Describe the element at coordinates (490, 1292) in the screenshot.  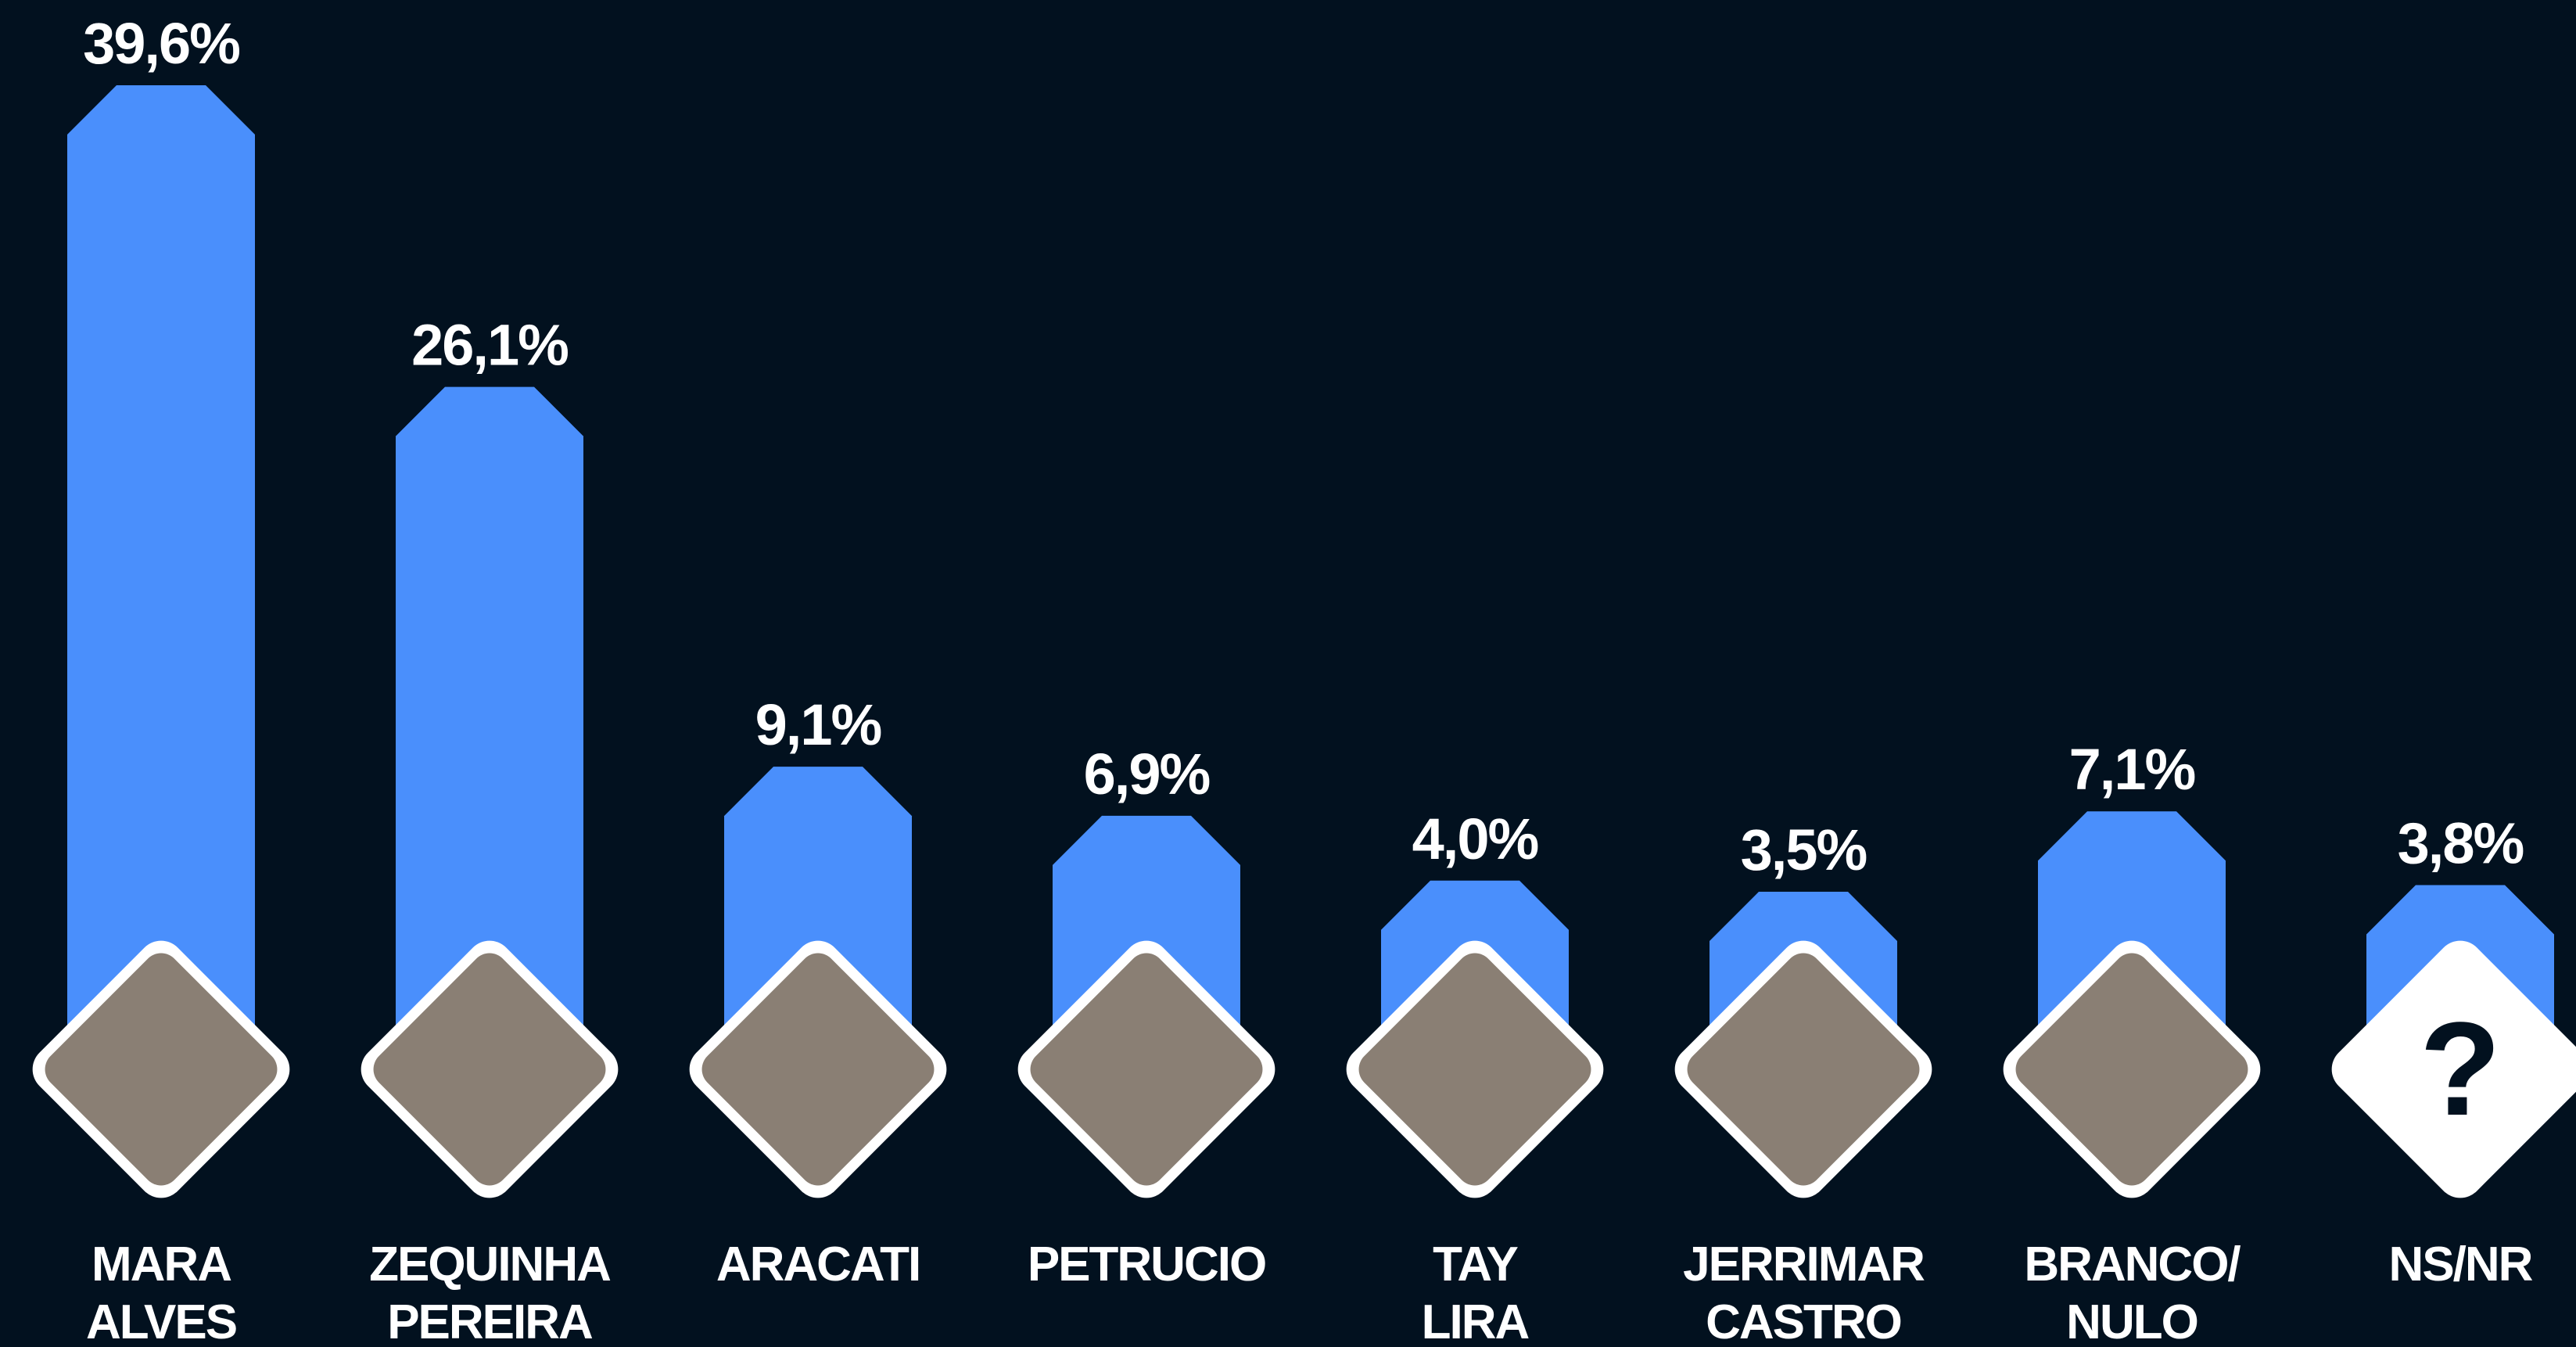
I see `category-label: ZEQUINHA PEREIRA` at that location.